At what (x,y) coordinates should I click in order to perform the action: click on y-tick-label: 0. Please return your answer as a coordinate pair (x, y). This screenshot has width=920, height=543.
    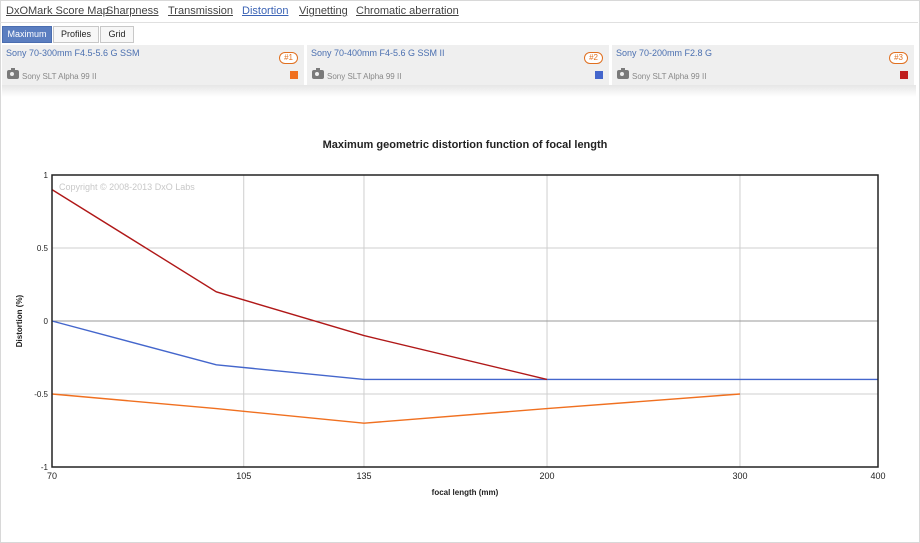
    Looking at the image, I should click on (46, 321).